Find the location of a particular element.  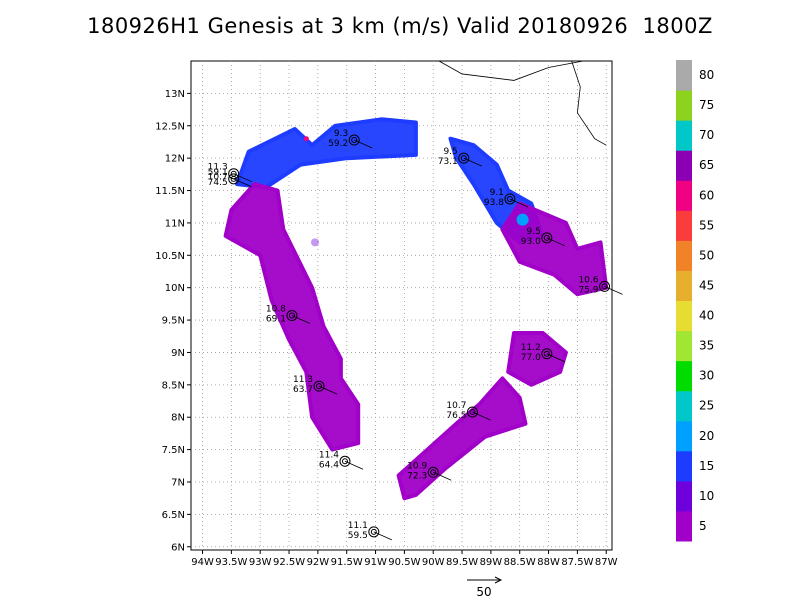

x-tick-label: 90W is located at coordinates (433, 562).